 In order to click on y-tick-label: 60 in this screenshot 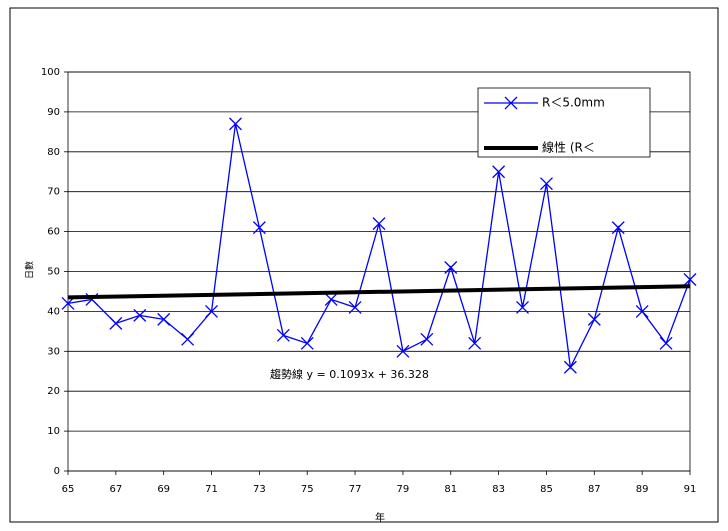, I will do `click(53, 232)`.